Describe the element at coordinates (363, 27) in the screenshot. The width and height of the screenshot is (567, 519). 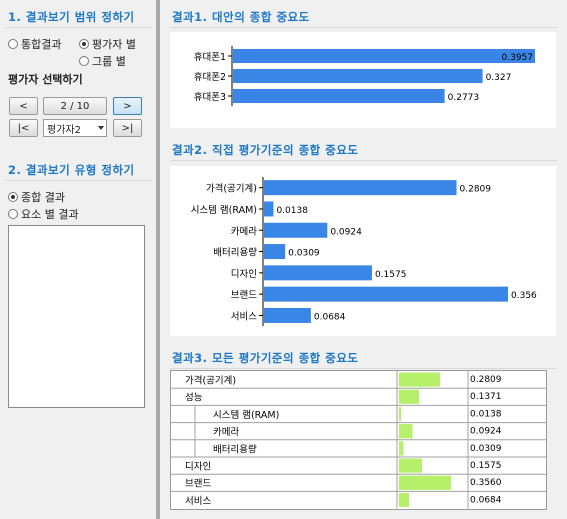
I see `result1-divider` at that location.